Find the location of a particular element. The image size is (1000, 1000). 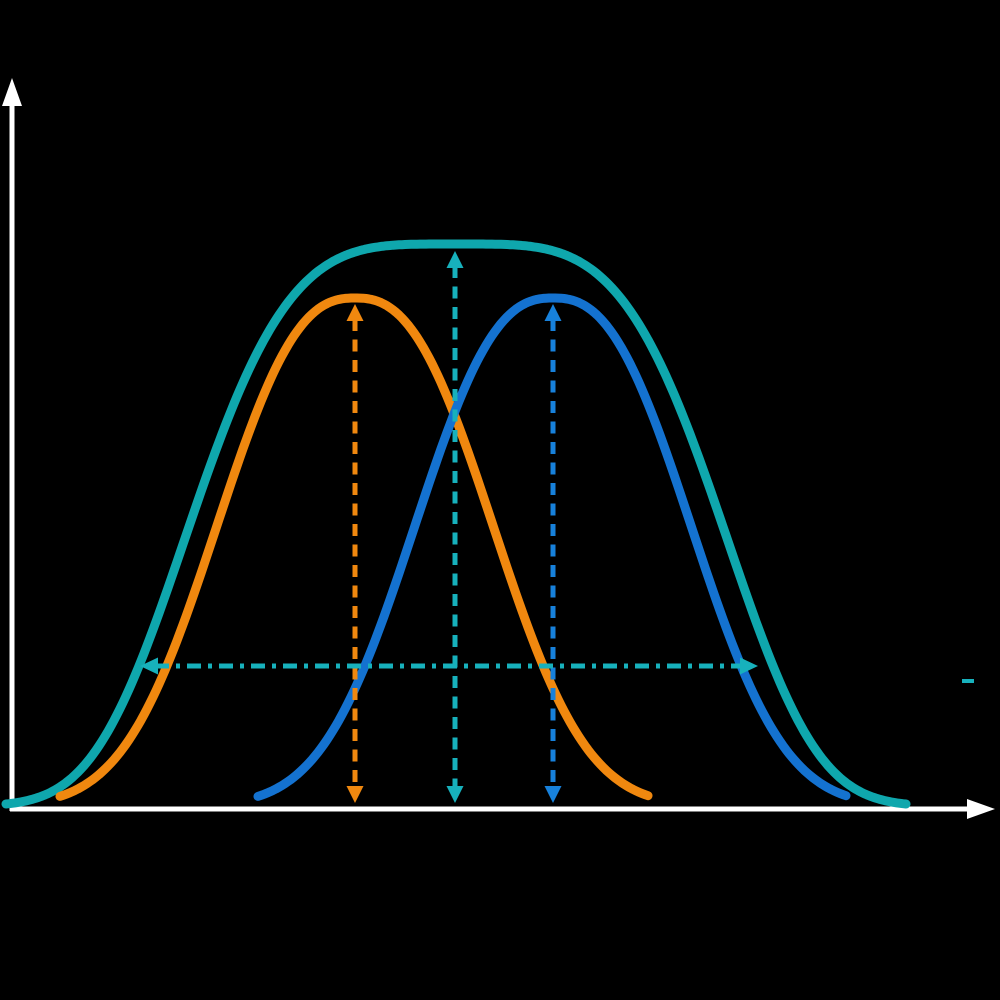

stray-dash-mark is located at coordinates (968, 681).